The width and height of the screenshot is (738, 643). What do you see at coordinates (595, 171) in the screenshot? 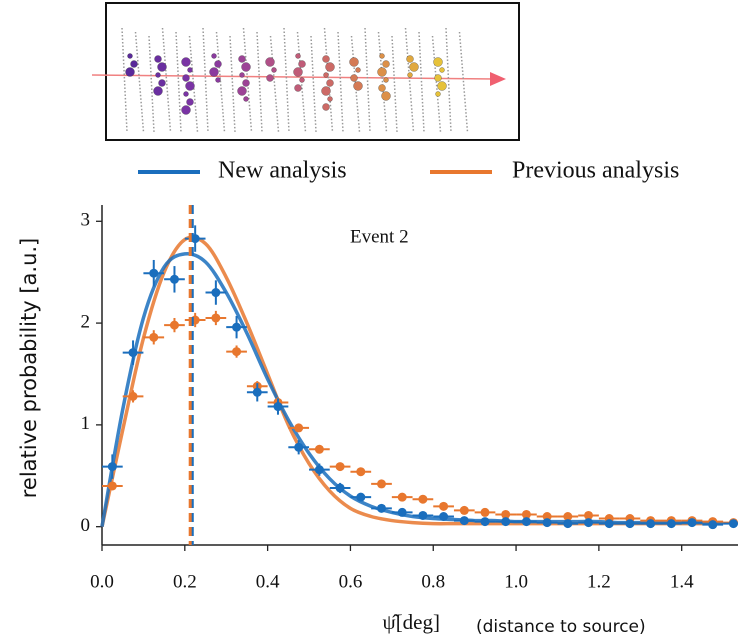
I see `legend-label: Previous analysis` at bounding box center [595, 171].